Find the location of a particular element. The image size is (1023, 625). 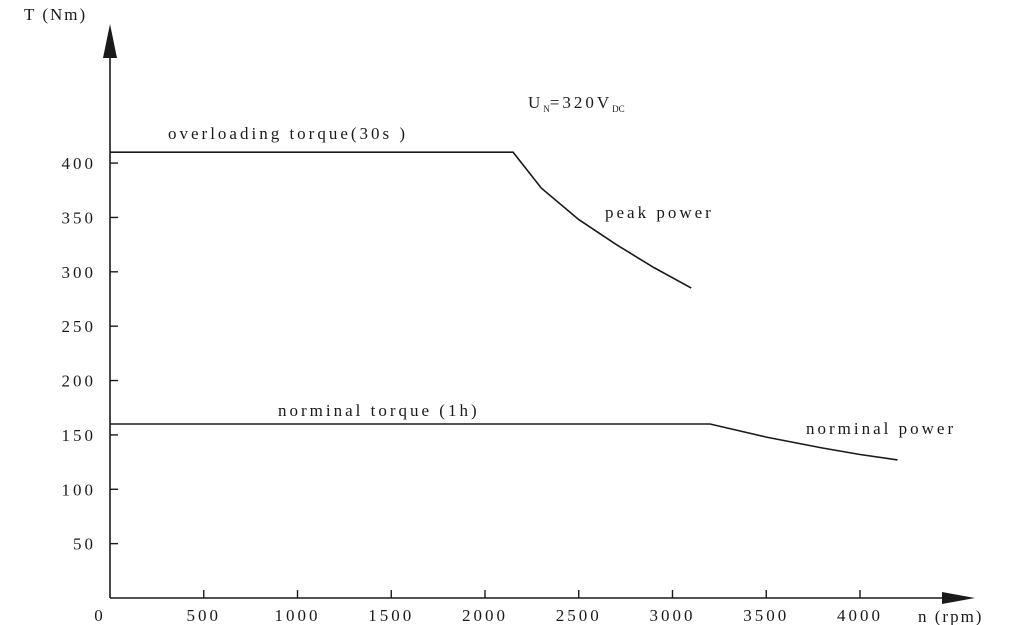

x-tick-label-1500: 1500 is located at coordinates (391, 615).